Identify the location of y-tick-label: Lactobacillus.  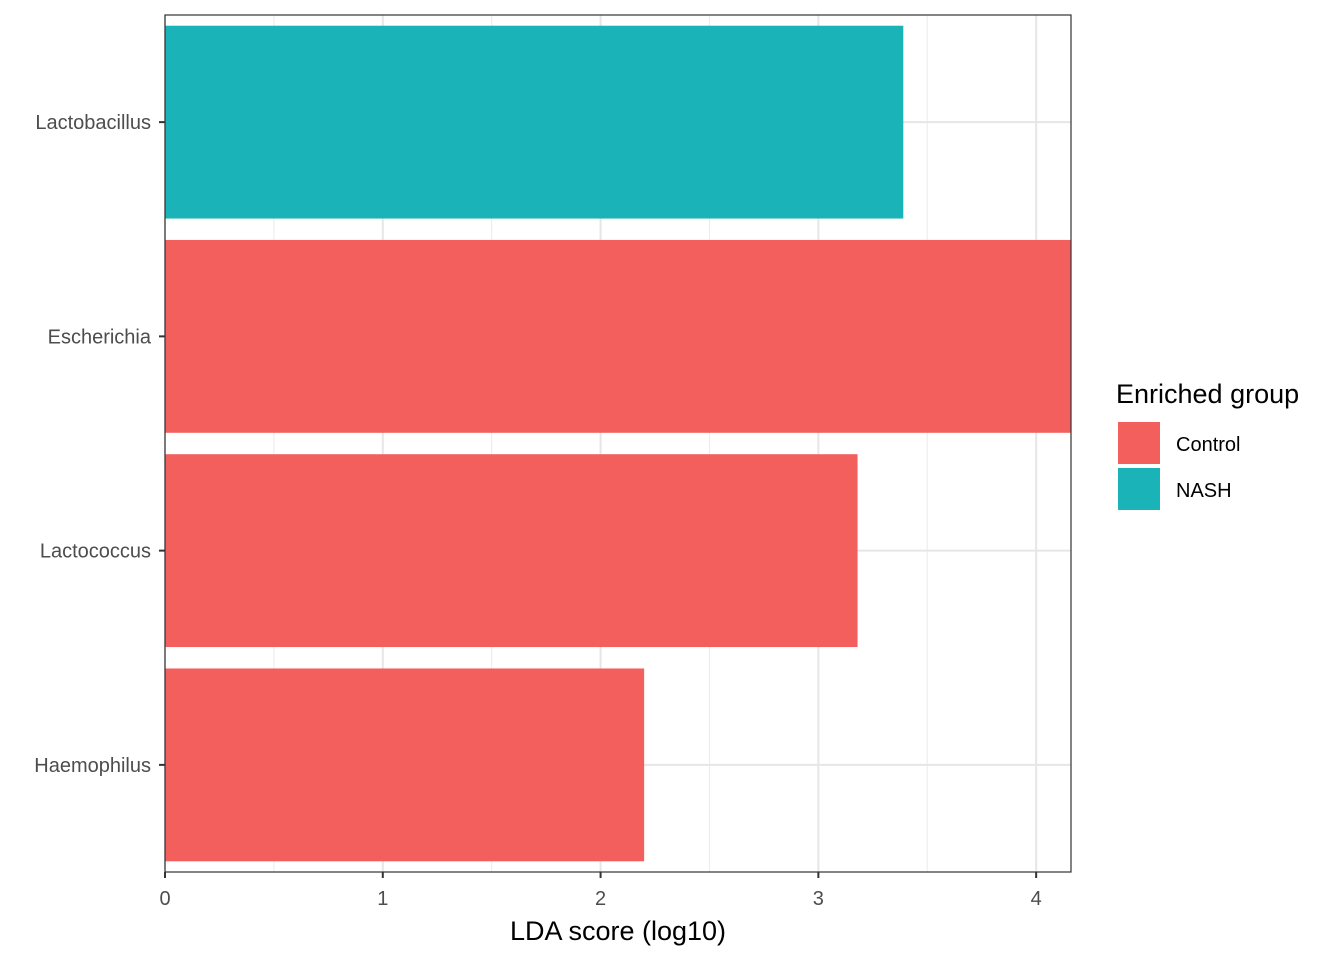
(93, 123).